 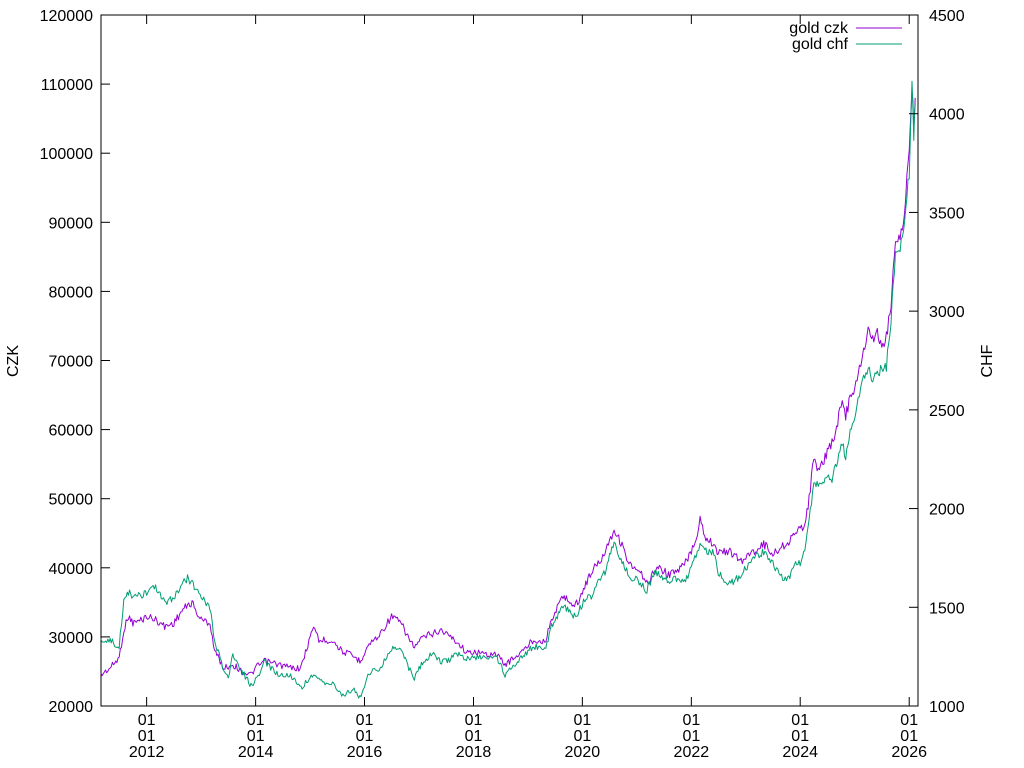 I want to click on y-tick-label: 50000, so click(x=71, y=500).